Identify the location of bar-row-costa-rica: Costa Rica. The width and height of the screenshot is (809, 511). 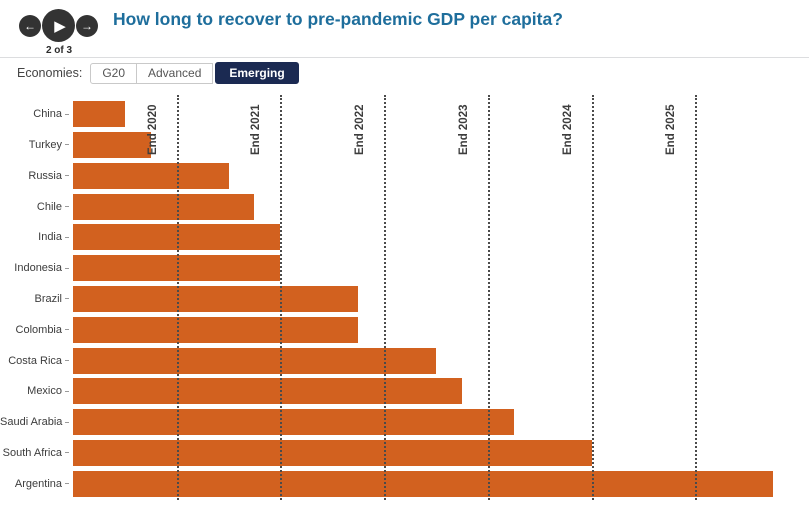
(404, 360).